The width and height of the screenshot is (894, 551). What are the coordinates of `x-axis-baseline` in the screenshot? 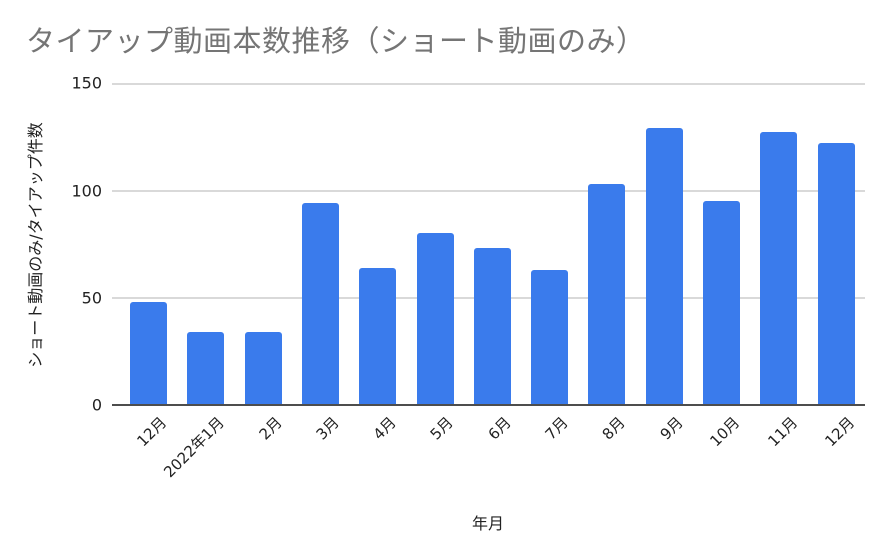 It's located at (488, 405).